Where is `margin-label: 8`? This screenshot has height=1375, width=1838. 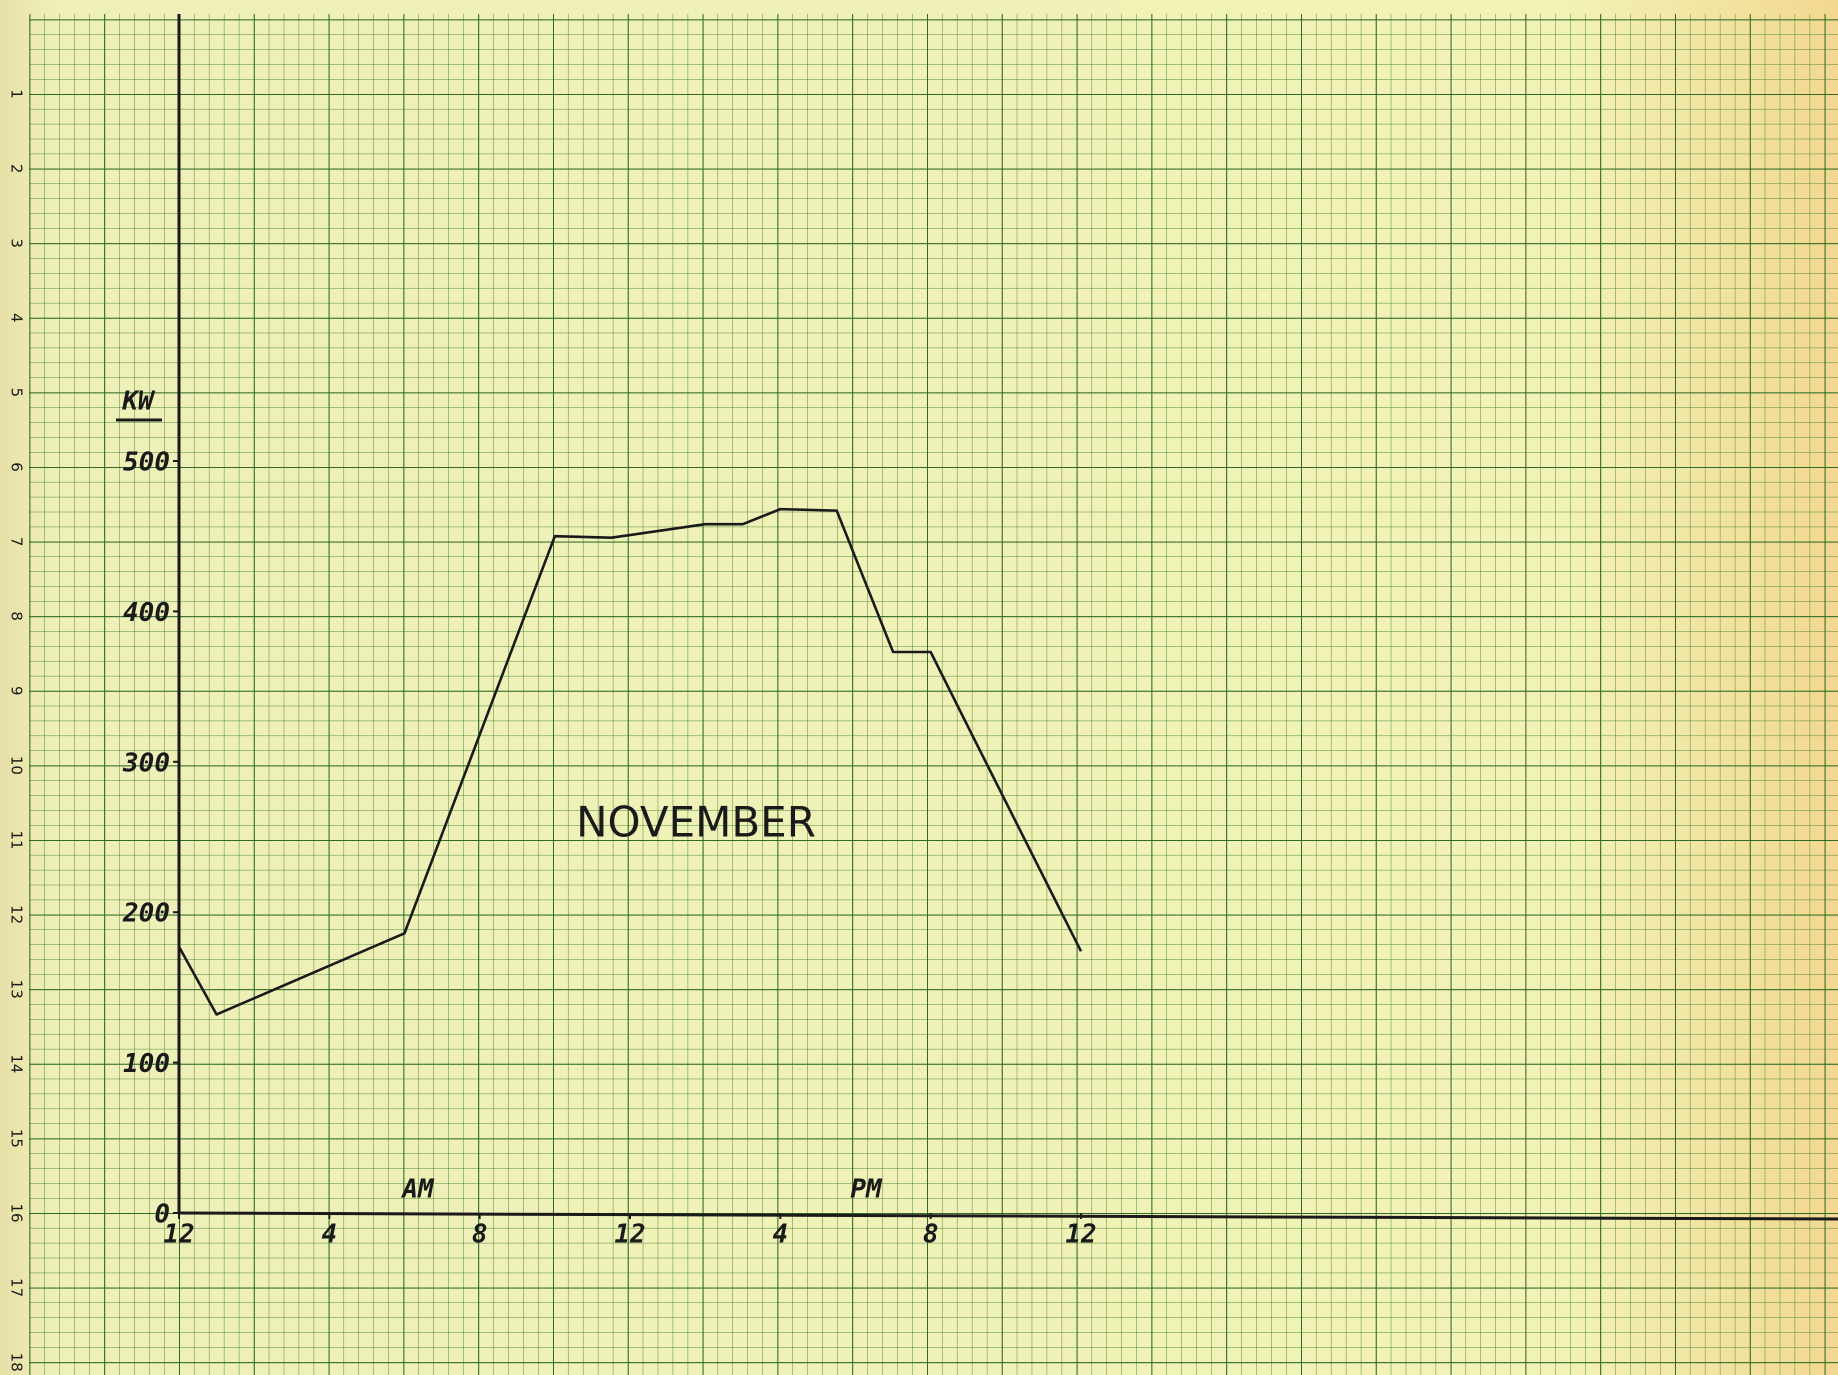
margin-label: 8 is located at coordinates (17, 616).